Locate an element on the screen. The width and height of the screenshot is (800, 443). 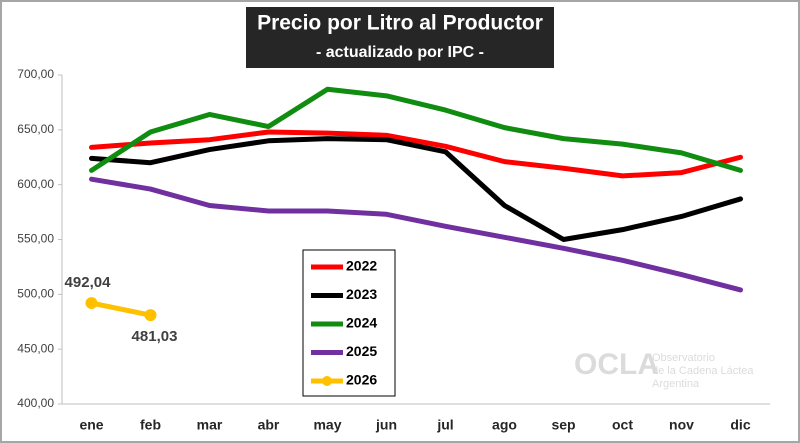
y-tick-label: 500,00 is located at coordinates (35, 294).